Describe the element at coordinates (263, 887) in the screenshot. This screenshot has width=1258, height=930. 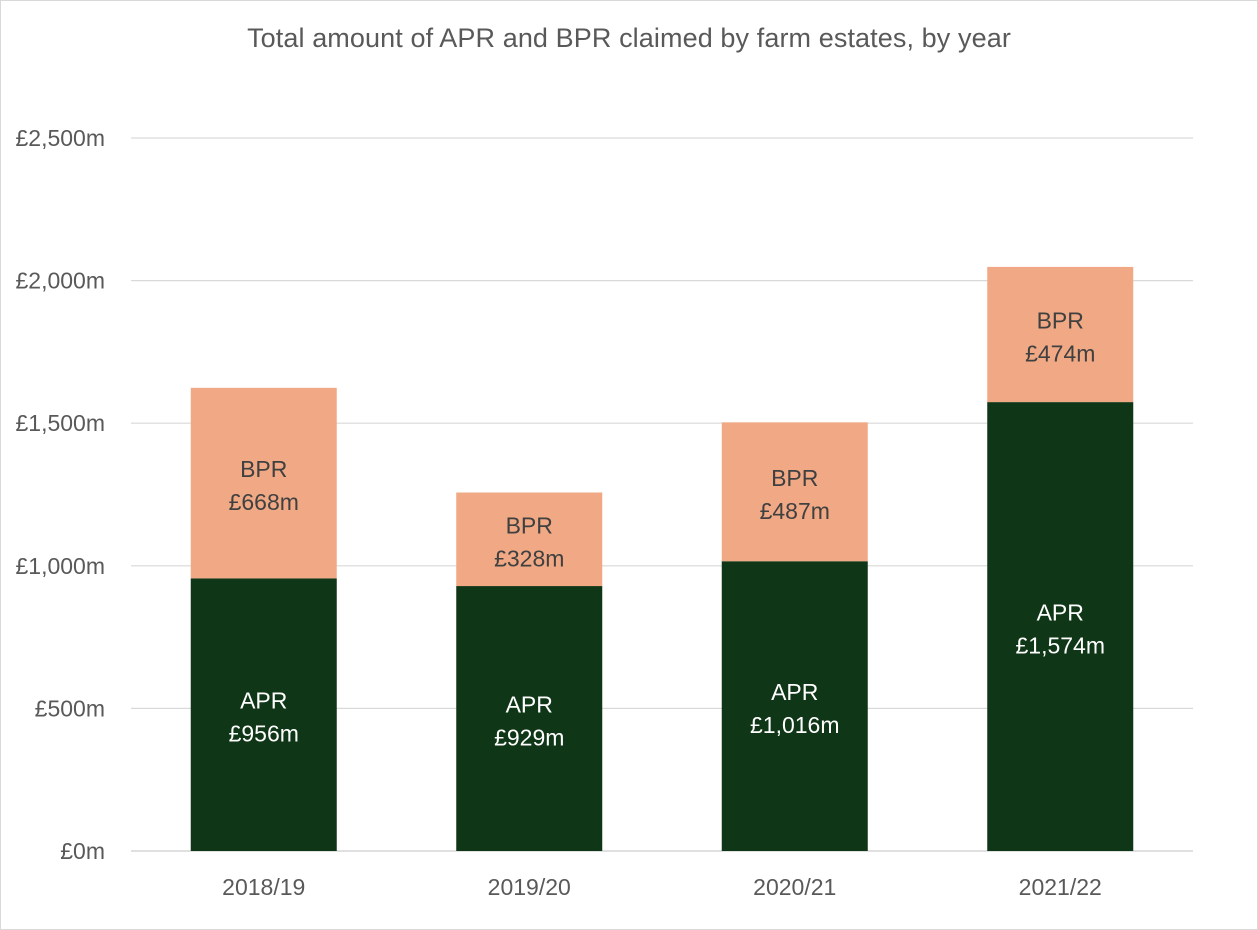
I see `x-tick-label: 2018/19` at that location.